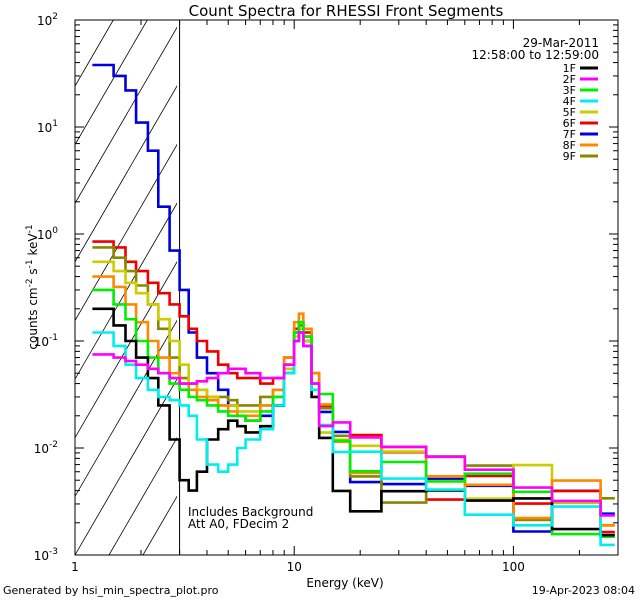  Describe the element at coordinates (346, 11) in the screenshot. I see `chart-title: Count Spectra for RHESSI Front Segments` at that location.